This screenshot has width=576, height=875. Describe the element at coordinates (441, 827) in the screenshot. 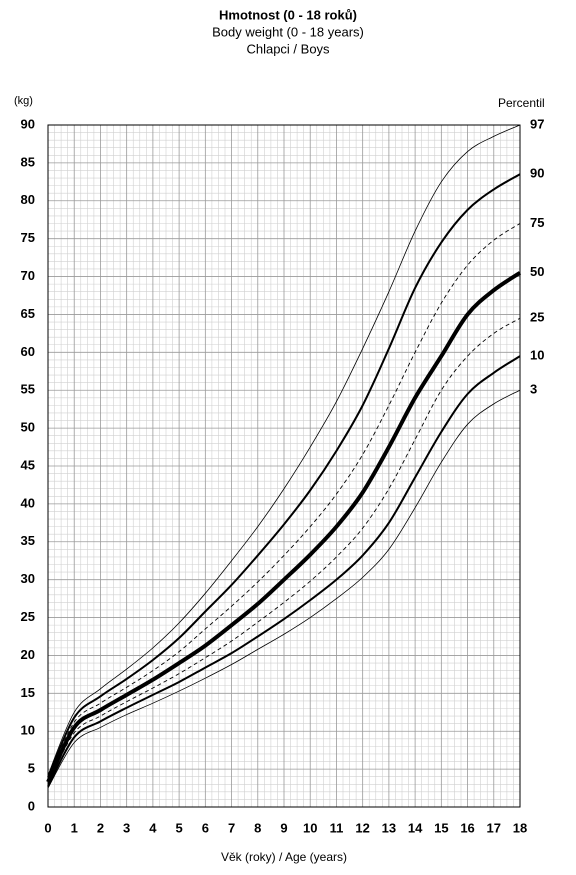

I see `x-tick-label: 15` at that location.